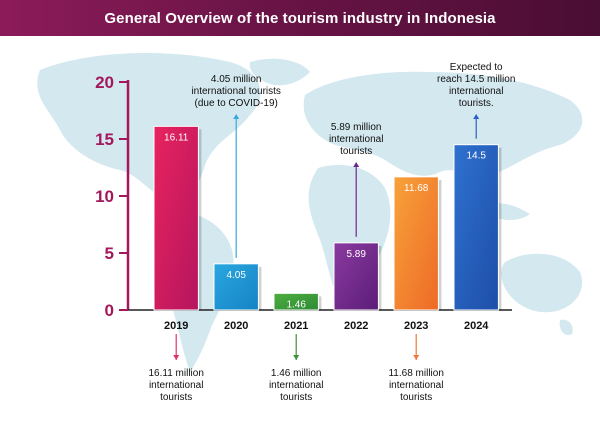  Describe the element at coordinates (236, 326) in the screenshot. I see `x-tick-label-2020: 2020` at that location.